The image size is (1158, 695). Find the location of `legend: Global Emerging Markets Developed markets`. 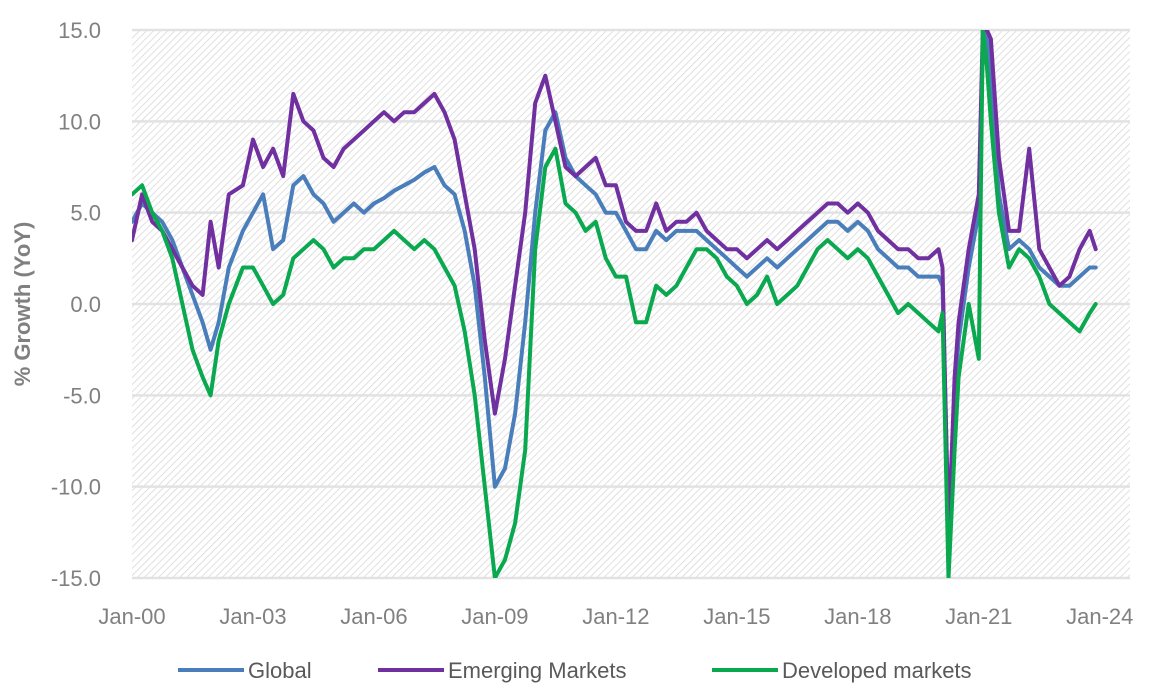

legend: Global Emerging Markets Developed markets is located at coordinates (575, 670).